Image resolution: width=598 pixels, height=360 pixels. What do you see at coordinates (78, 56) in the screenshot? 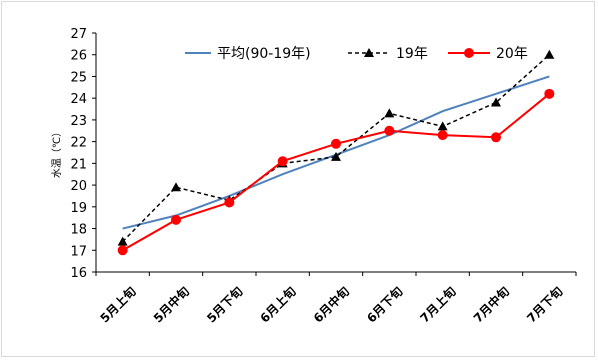
I see `y-tick-label: 26` at bounding box center [78, 56].